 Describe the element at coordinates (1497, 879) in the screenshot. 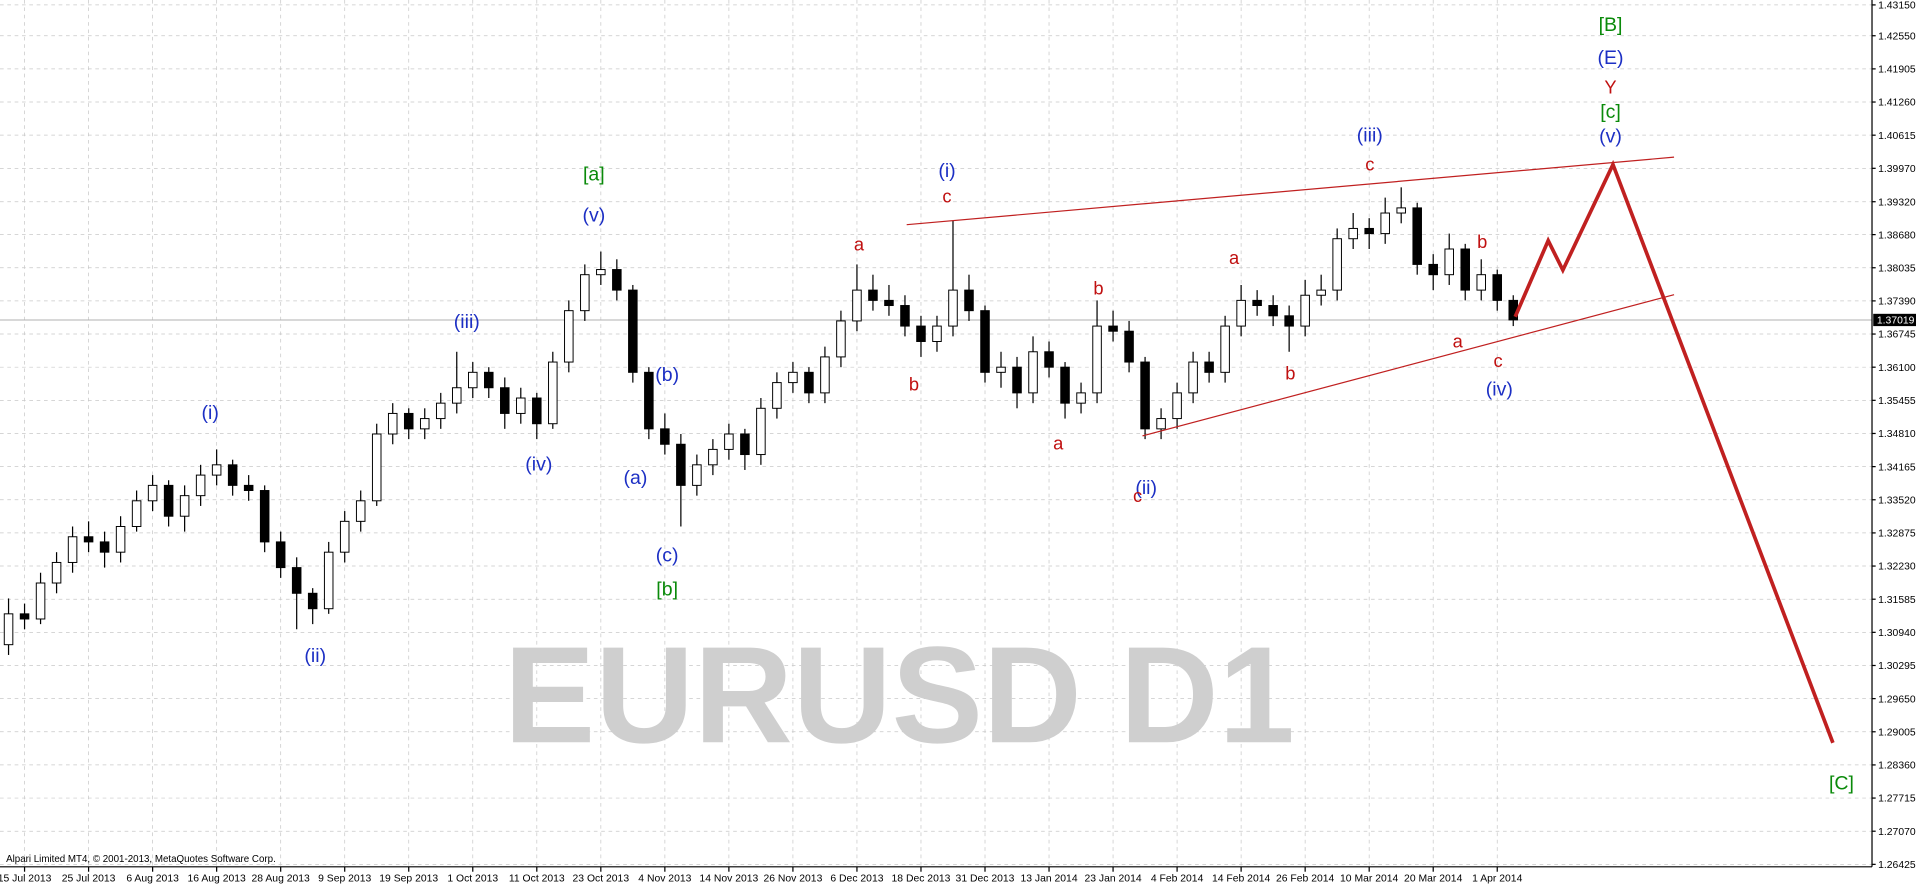

I see `x-tick-label: 1 Apr 2014` at that location.